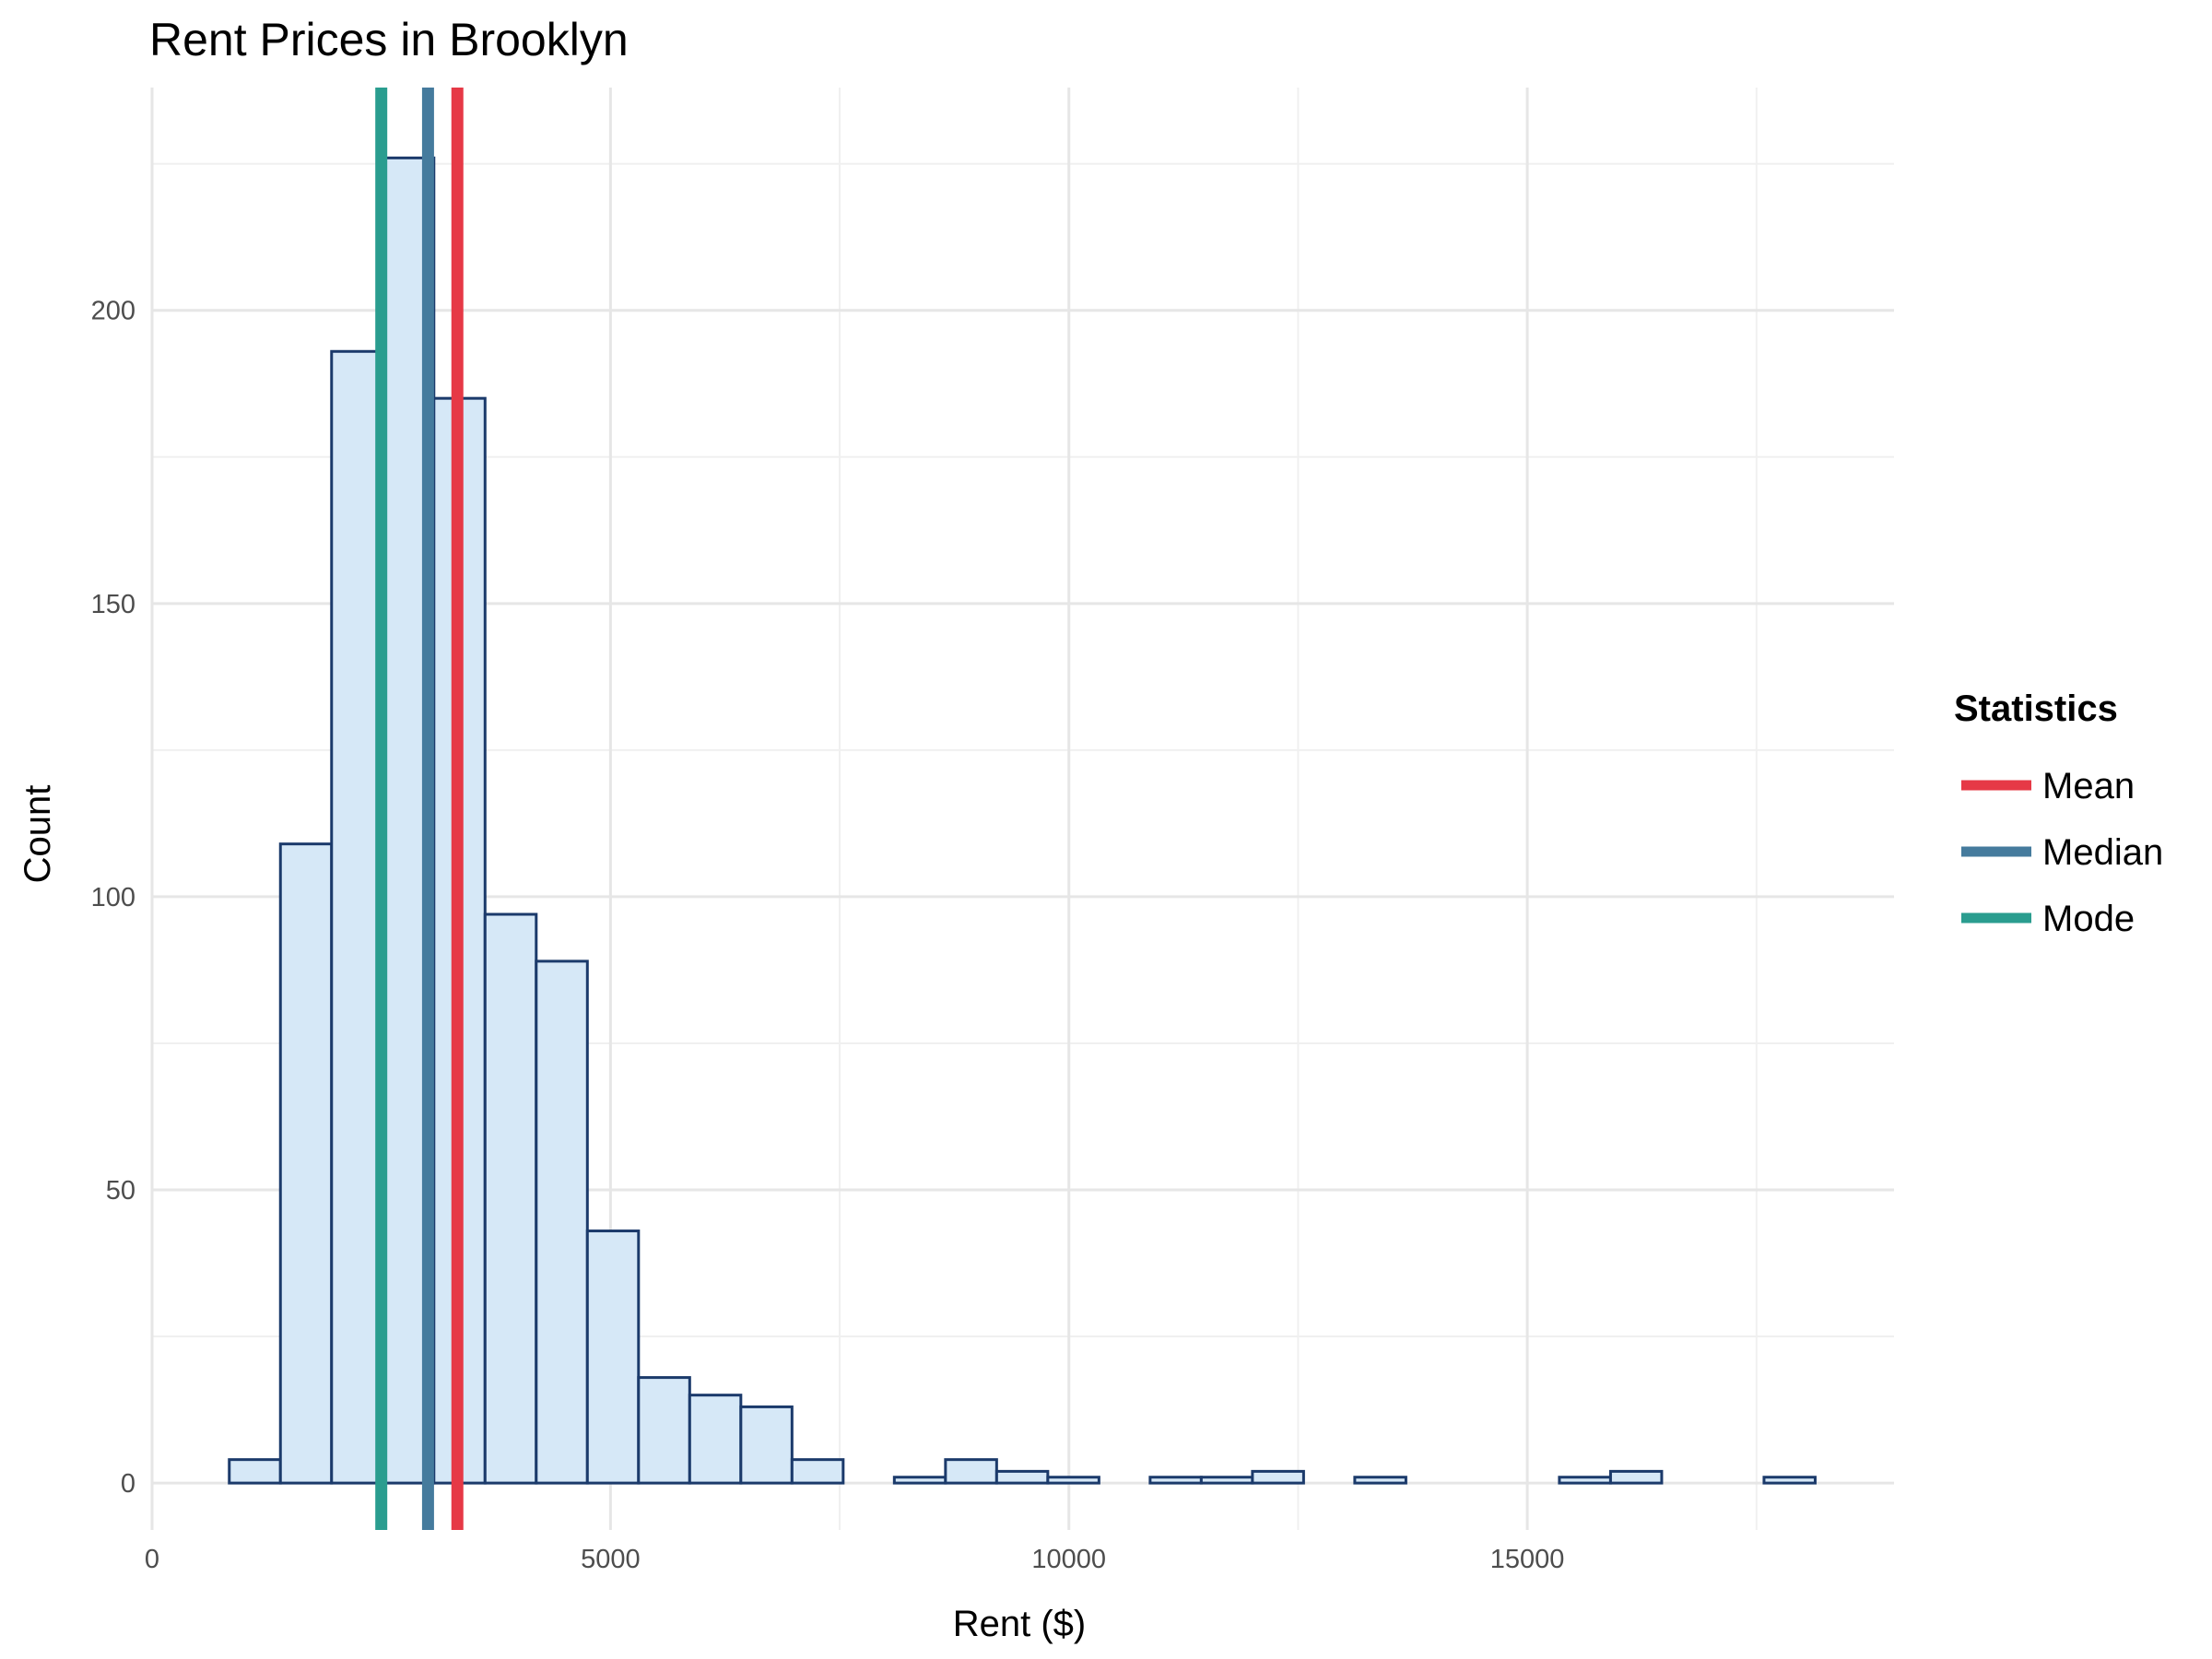 This screenshot has height=1659, width=2212. I want to click on y-tick-label: 0, so click(128, 1484).